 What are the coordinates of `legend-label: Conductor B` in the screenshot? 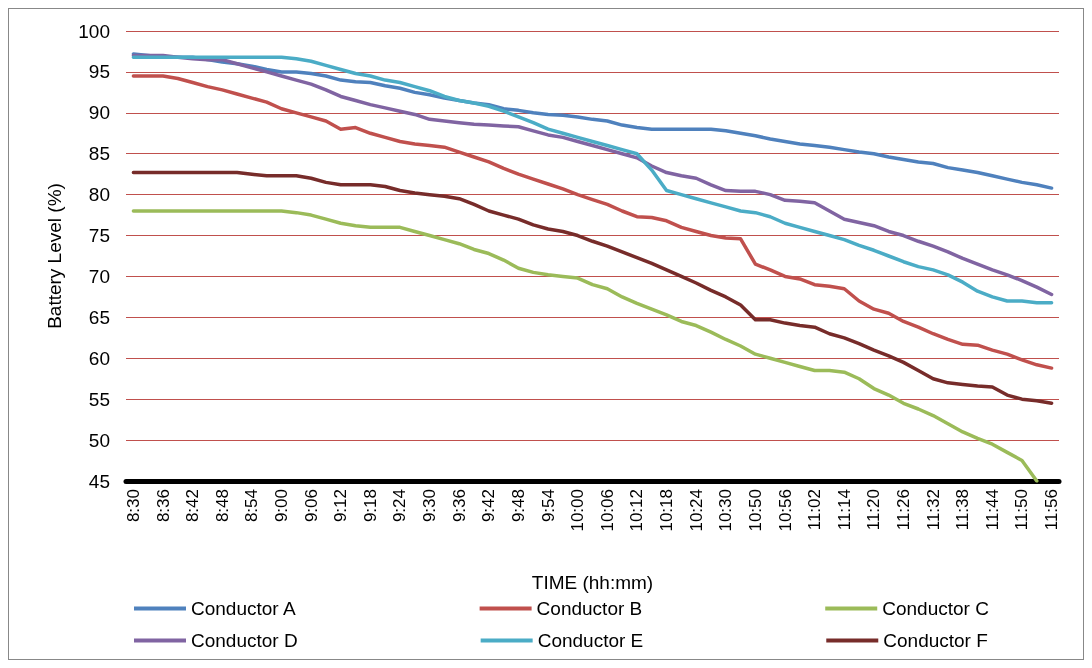 It's located at (589, 608).